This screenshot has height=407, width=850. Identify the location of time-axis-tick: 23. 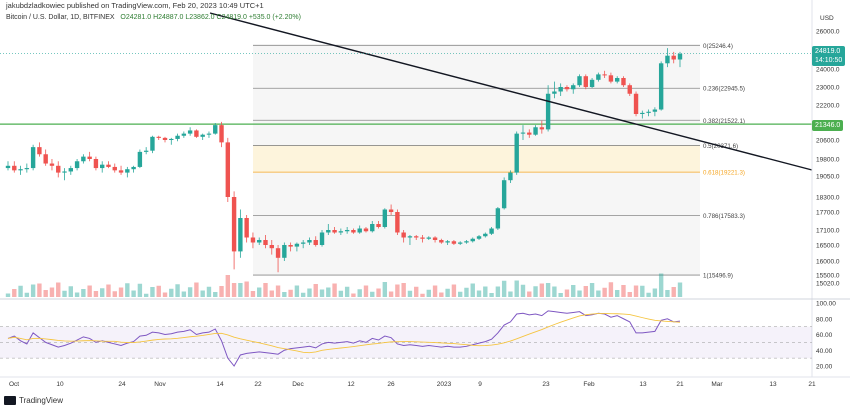
(546, 384).